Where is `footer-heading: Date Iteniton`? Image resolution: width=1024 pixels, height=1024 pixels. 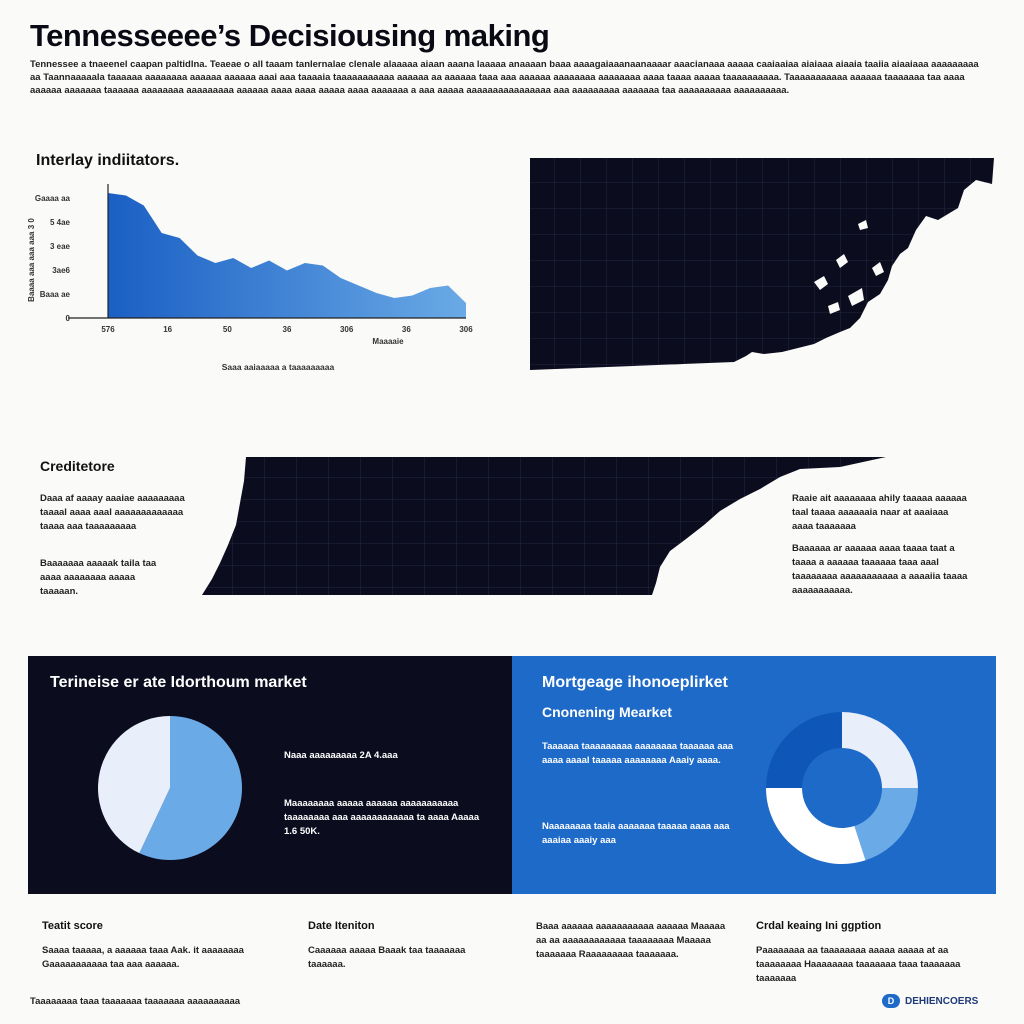 footer-heading: Date Iteniton is located at coordinates (341, 926).